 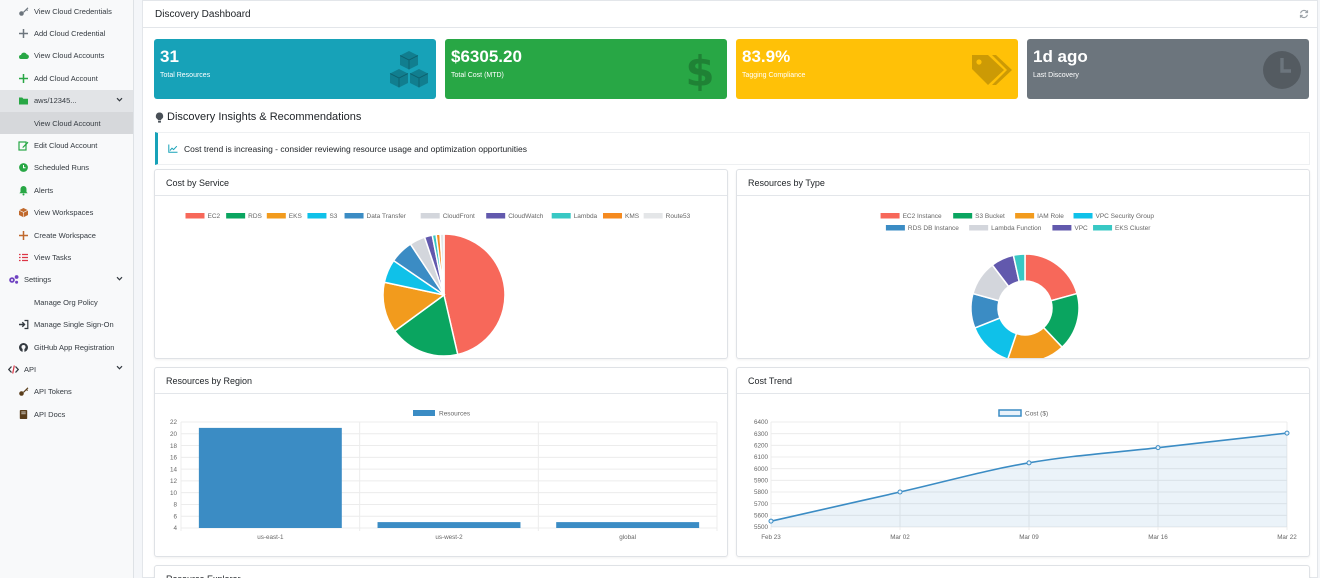 I want to click on sidebar-item-api: API, so click(x=66, y=369).